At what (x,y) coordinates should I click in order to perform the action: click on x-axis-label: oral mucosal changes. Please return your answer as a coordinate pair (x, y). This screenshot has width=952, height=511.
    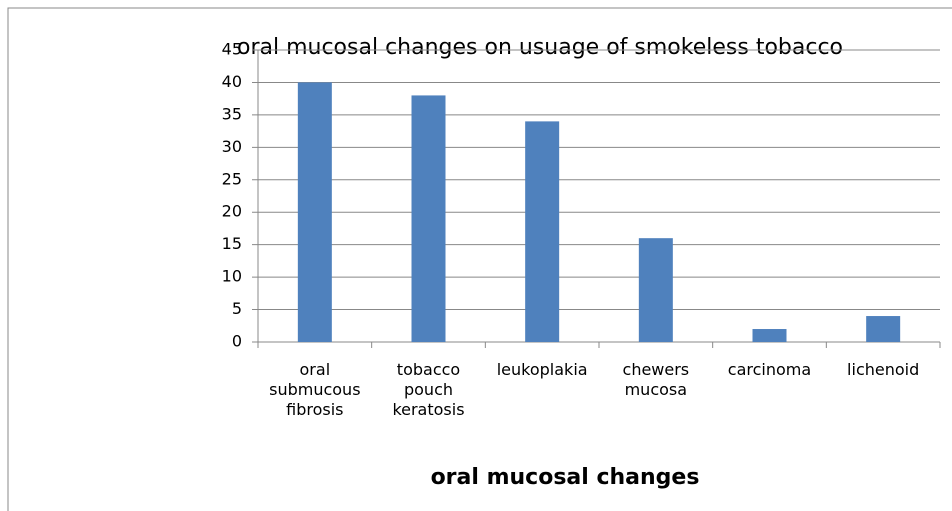
    Looking at the image, I should click on (565, 477).